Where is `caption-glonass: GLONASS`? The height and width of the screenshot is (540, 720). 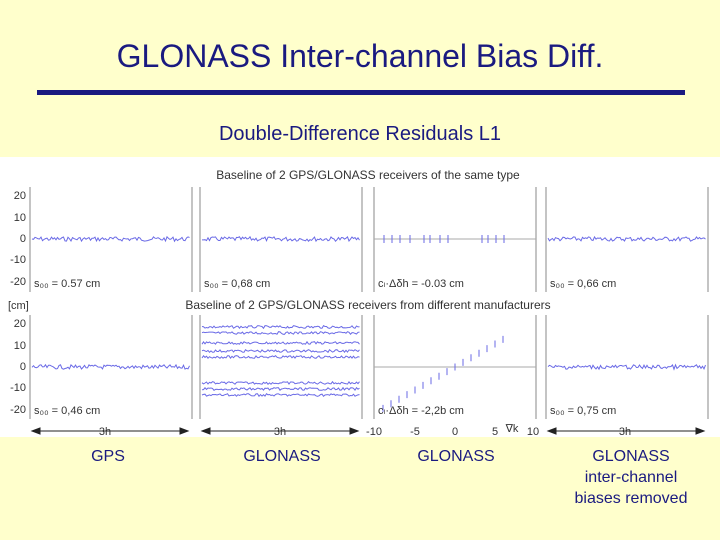 caption-glonass: GLONASS is located at coordinates (282, 456).